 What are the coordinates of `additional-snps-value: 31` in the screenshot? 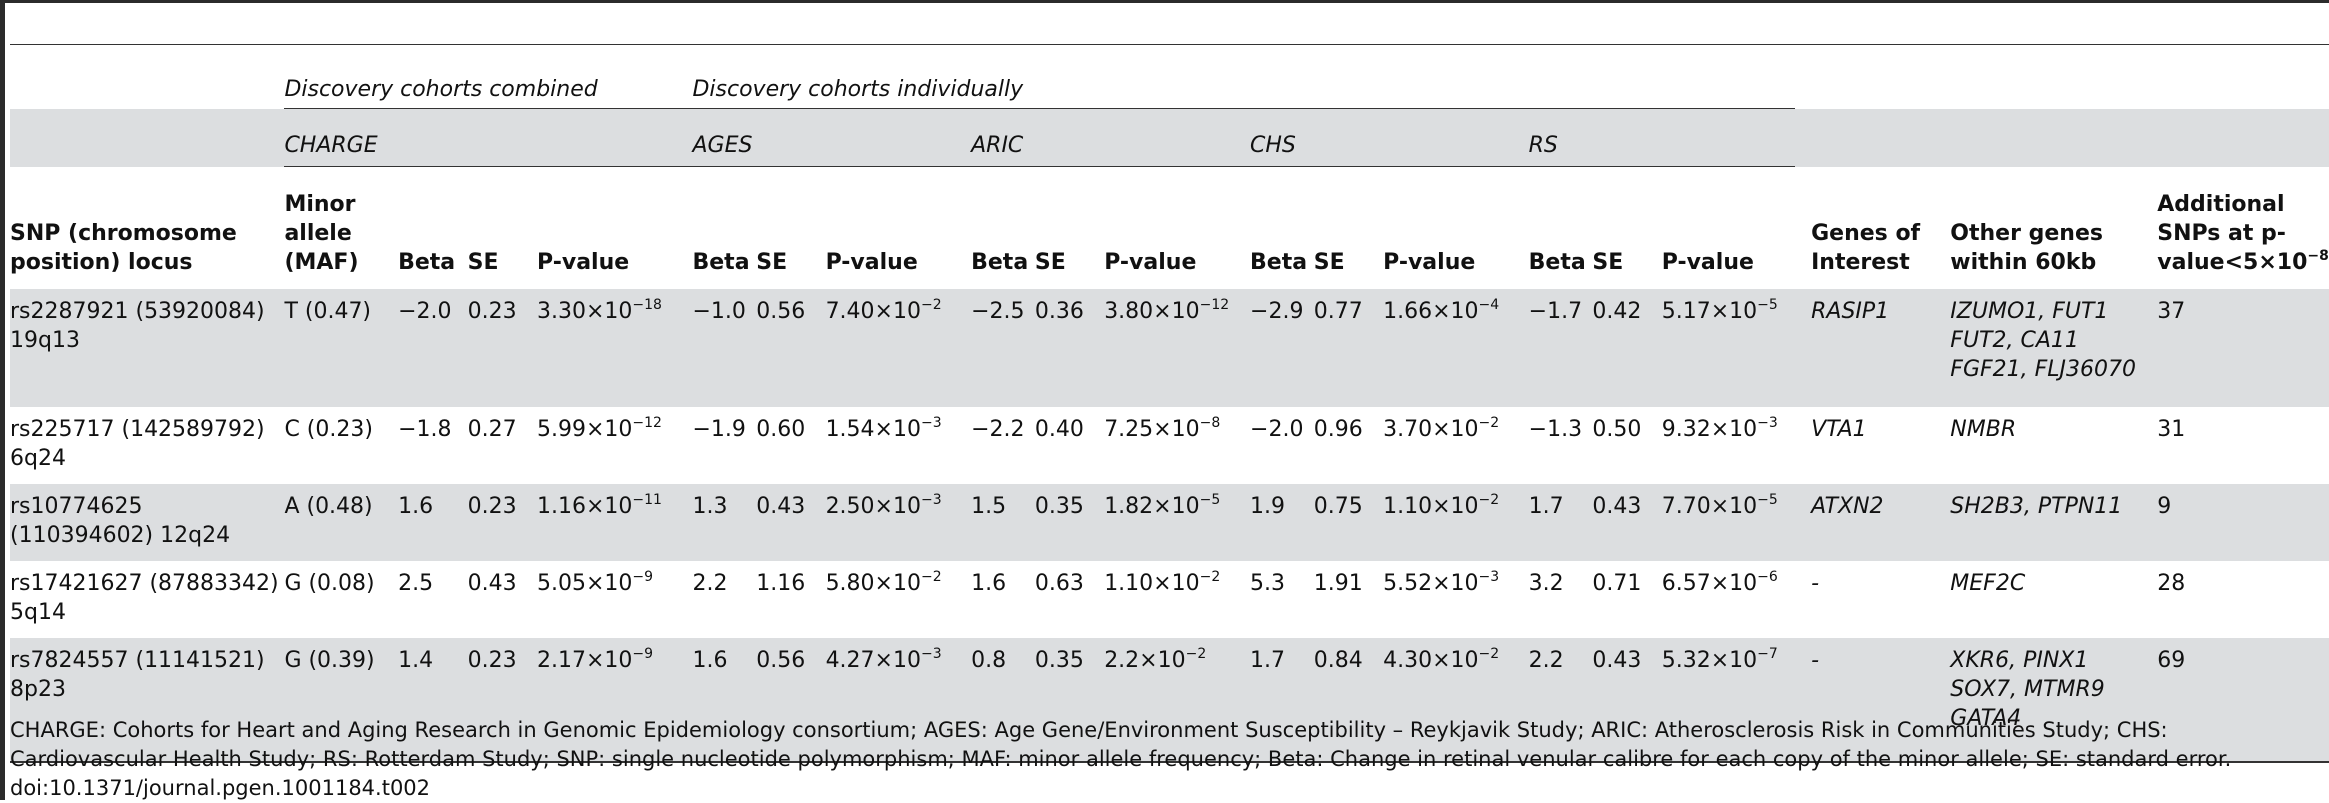 It's located at (2171, 429).